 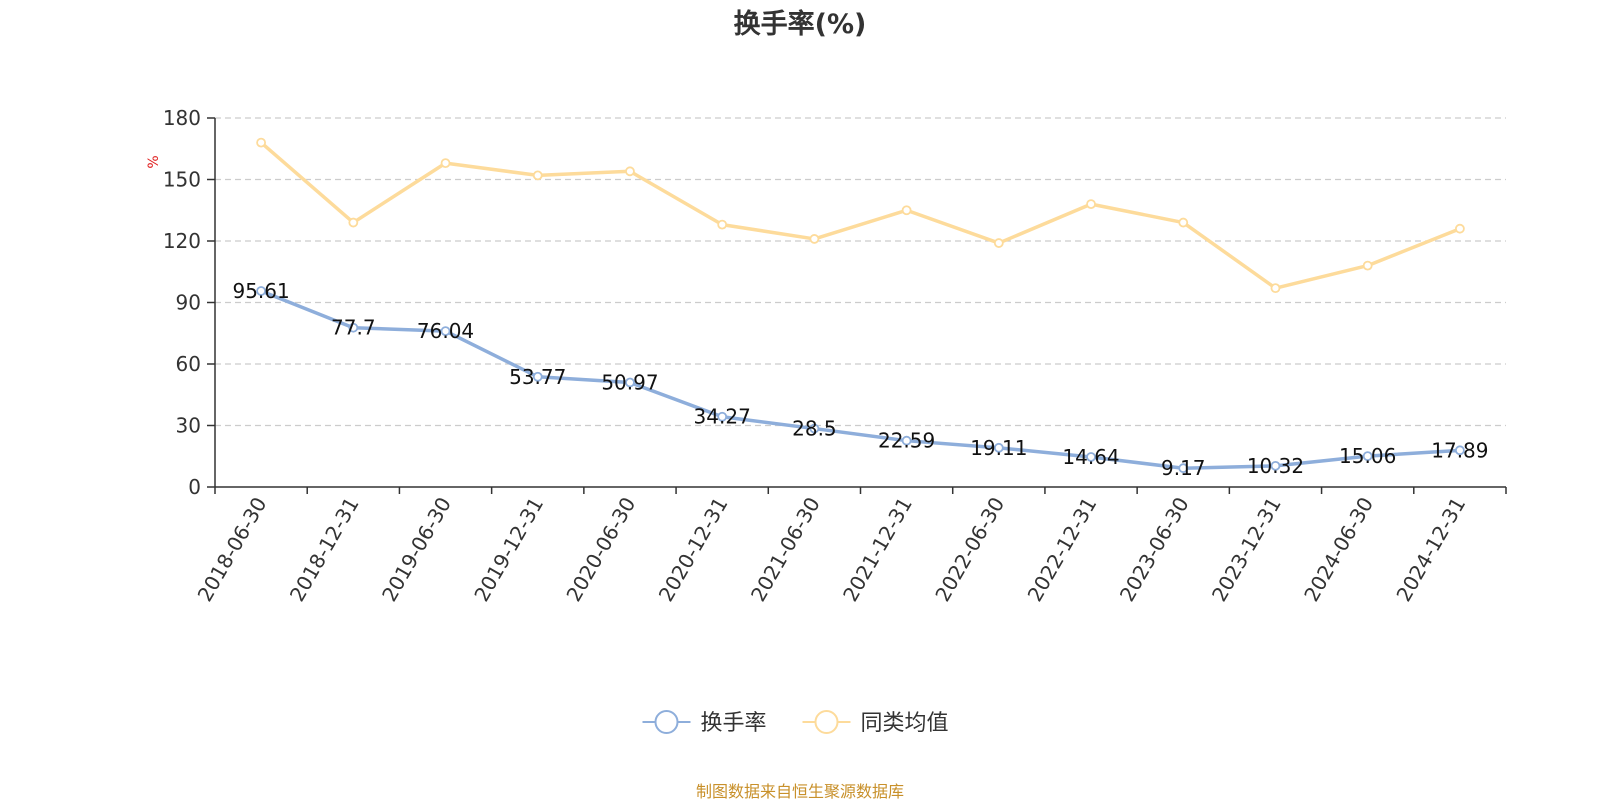 What do you see at coordinates (600, 549) in the screenshot?
I see `x-tick-label: 2020-06-30` at bounding box center [600, 549].